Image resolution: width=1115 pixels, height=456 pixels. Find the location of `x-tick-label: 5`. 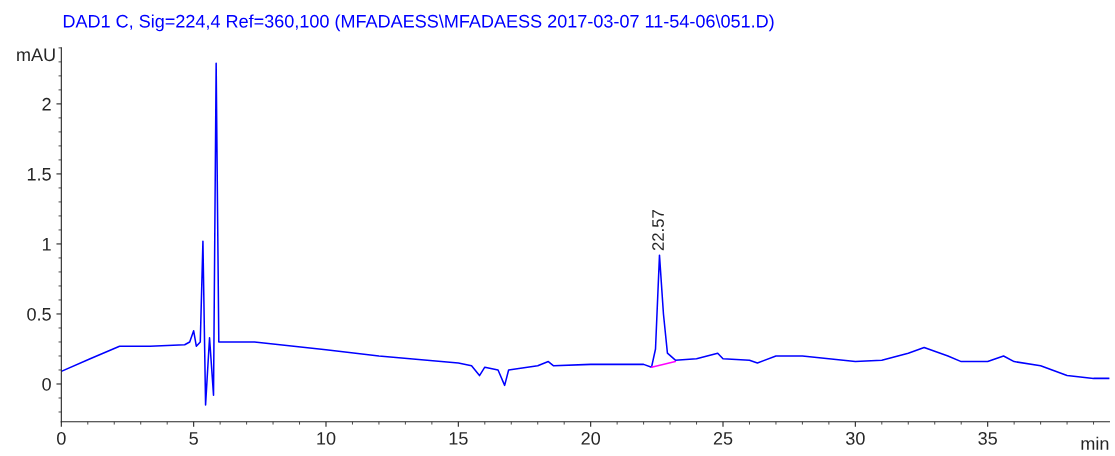

x-tick-label: 5 is located at coordinates (193, 438).